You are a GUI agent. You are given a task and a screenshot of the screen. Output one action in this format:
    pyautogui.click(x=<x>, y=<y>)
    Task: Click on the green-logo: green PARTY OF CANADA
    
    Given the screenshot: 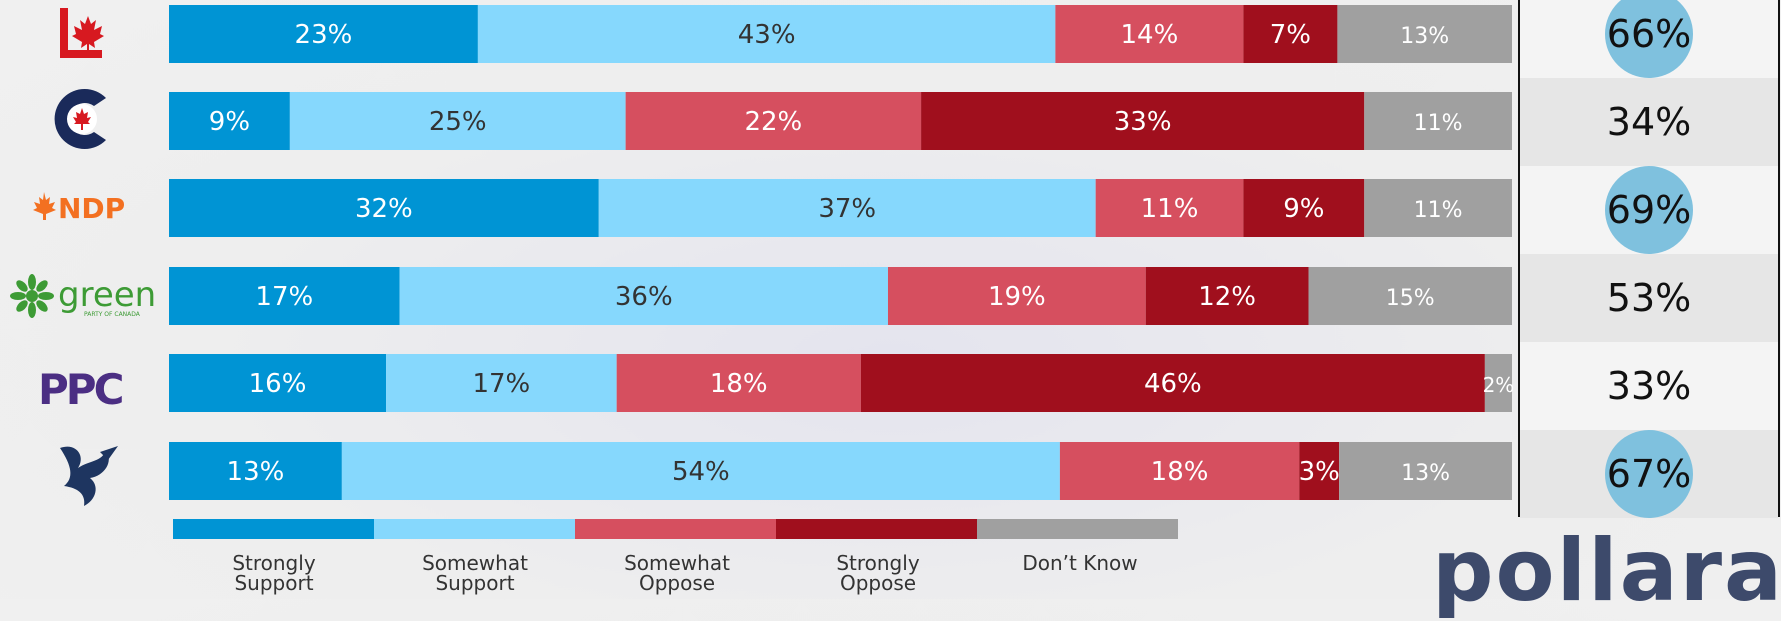 What is the action you would take?
    pyautogui.click(x=88, y=297)
    